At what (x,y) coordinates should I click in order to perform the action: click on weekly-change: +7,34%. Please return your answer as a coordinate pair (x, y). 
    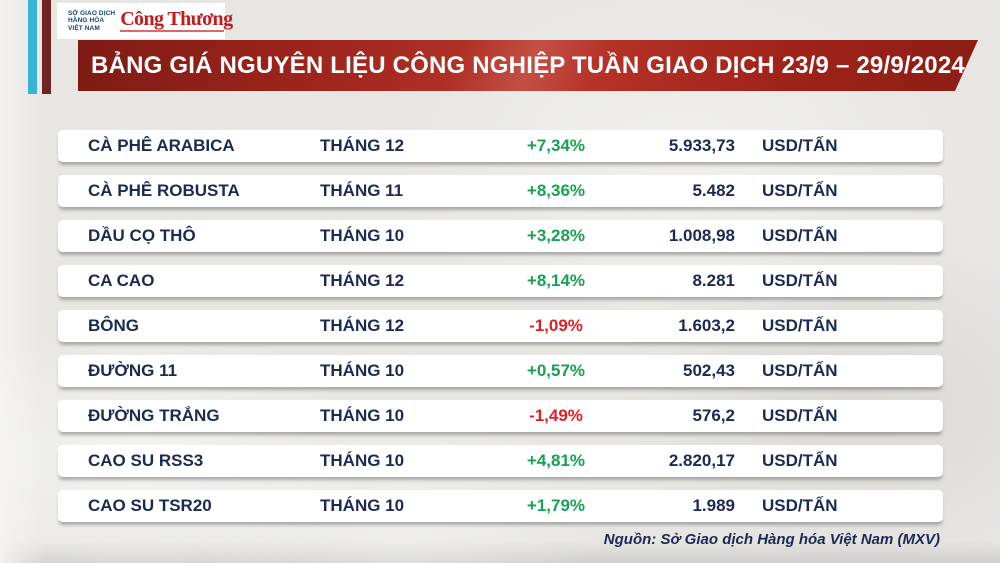
    Looking at the image, I should click on (556, 145).